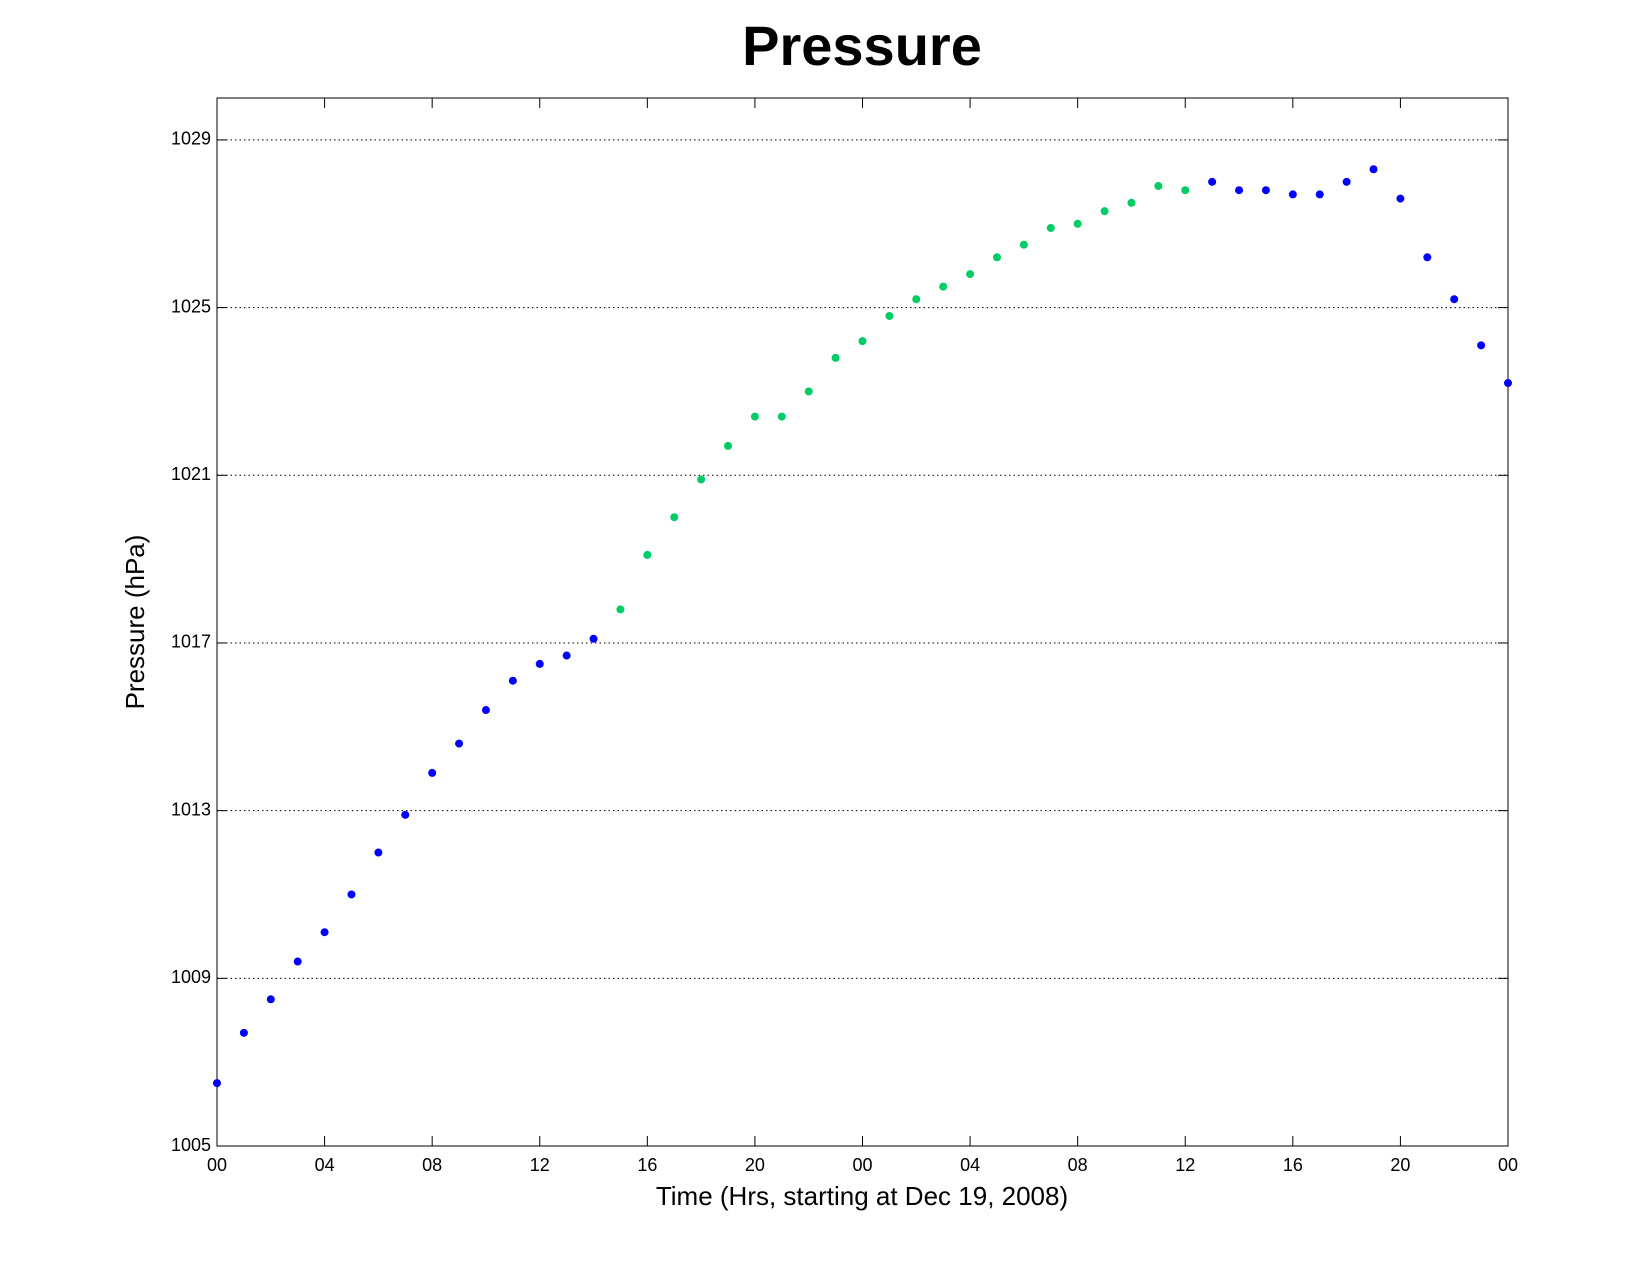 The height and width of the screenshot is (1275, 1650). Describe the element at coordinates (191, 642) in the screenshot. I see `y-tick-label: 1017` at that location.